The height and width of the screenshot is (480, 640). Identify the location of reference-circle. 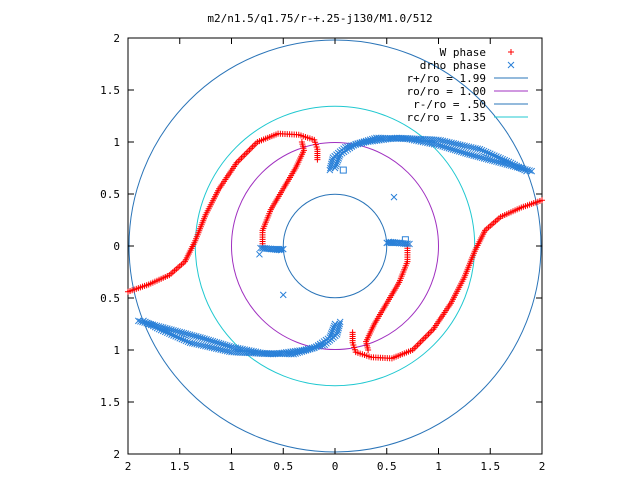
(335, 246).